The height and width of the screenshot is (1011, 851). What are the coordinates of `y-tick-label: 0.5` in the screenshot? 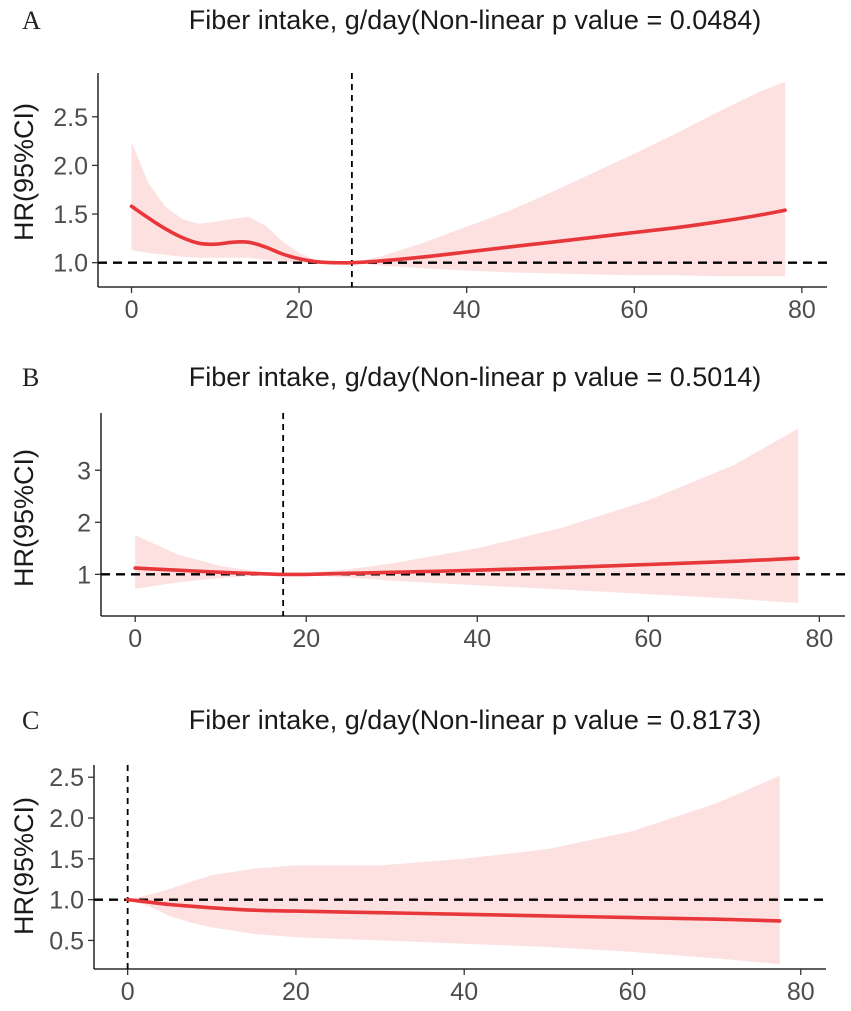 It's located at (66, 941).